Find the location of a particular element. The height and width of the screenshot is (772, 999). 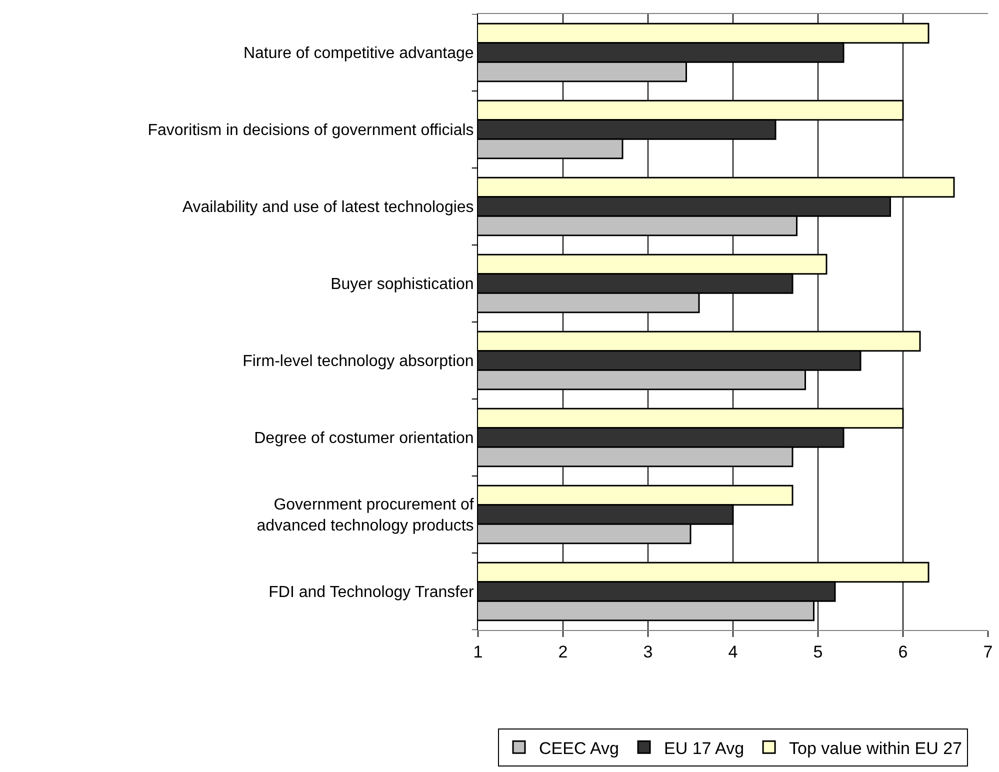

y-tick-label: Availability and use of latest technologies is located at coordinates (328, 207).